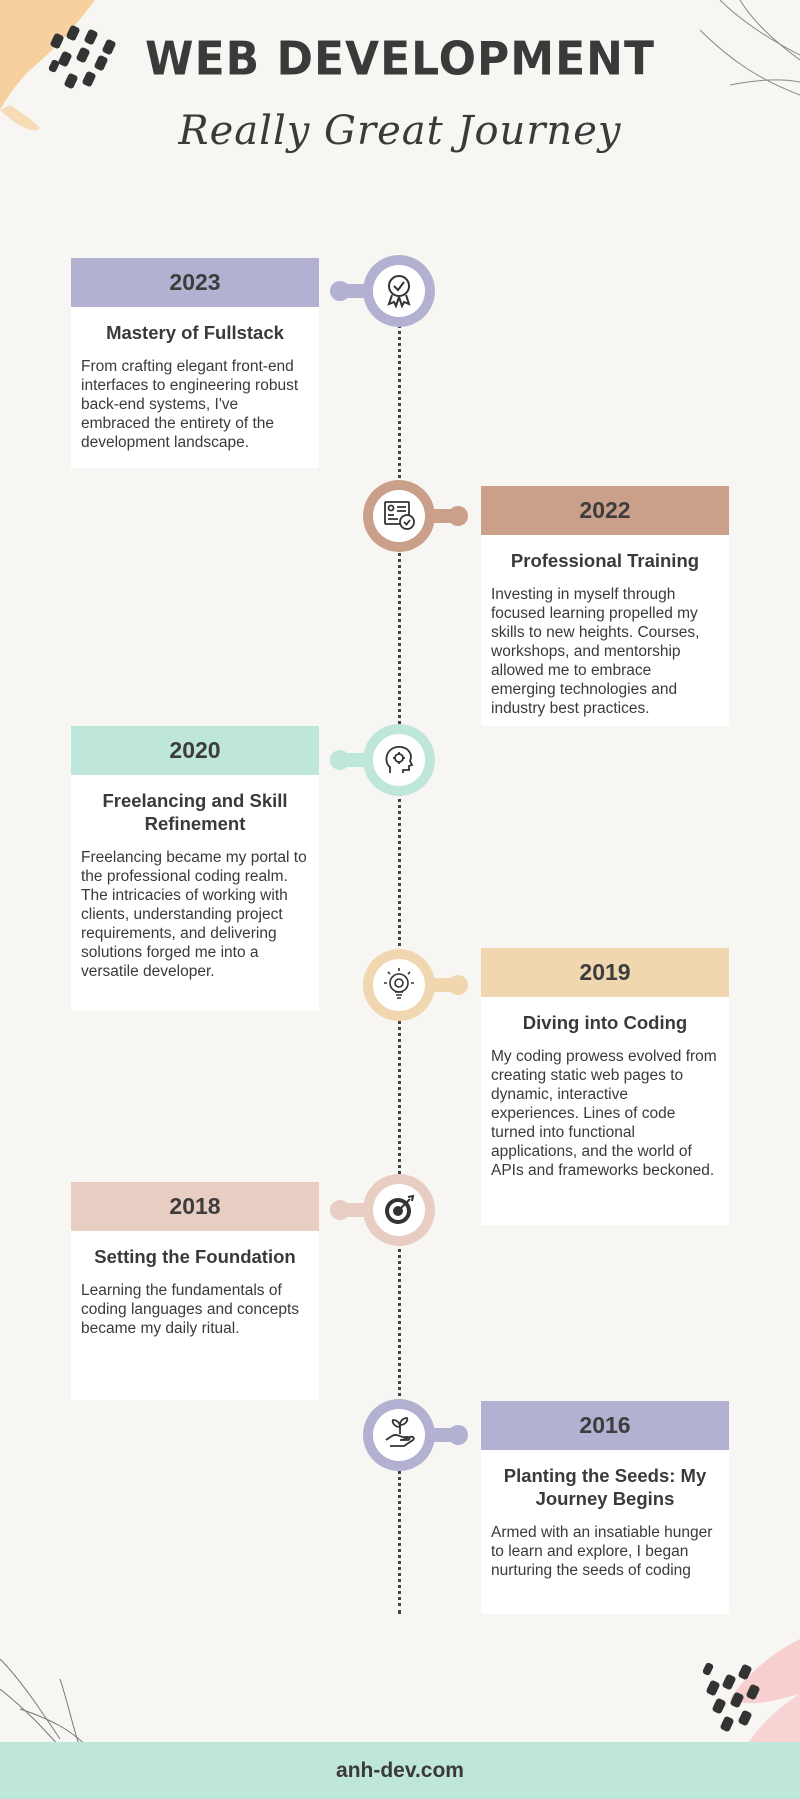  What do you see at coordinates (400, 59) in the screenshot?
I see `page-title: WEB DEVELOPMENT` at bounding box center [400, 59].